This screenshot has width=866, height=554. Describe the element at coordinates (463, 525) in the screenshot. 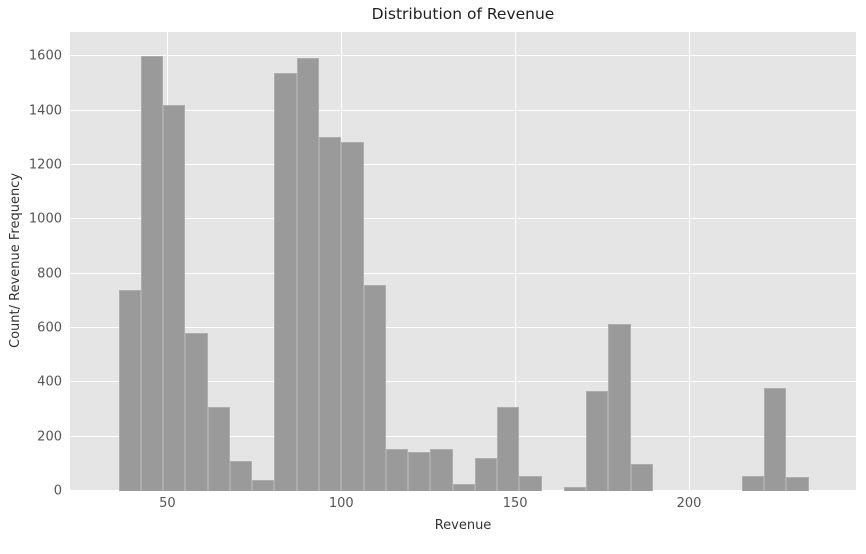

I see `x-axis-label: Revenue` at that location.